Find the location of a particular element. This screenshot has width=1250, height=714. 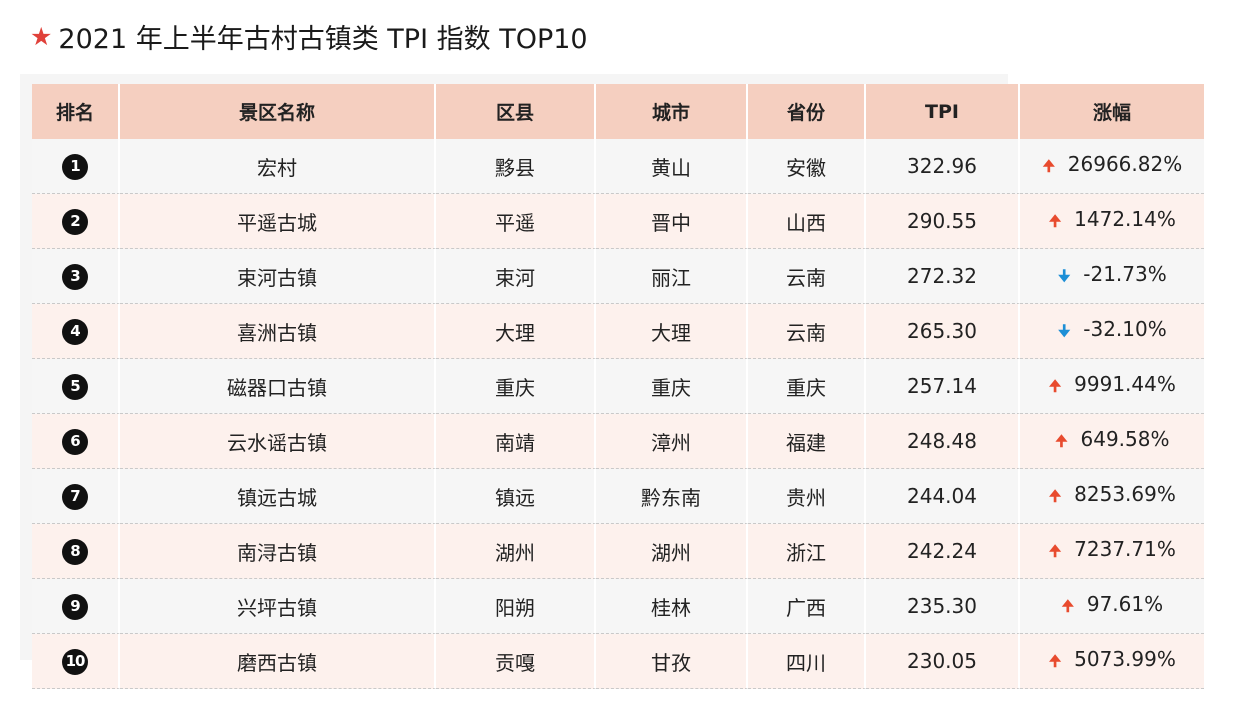

province-cell: 重庆 is located at coordinates (807, 386).